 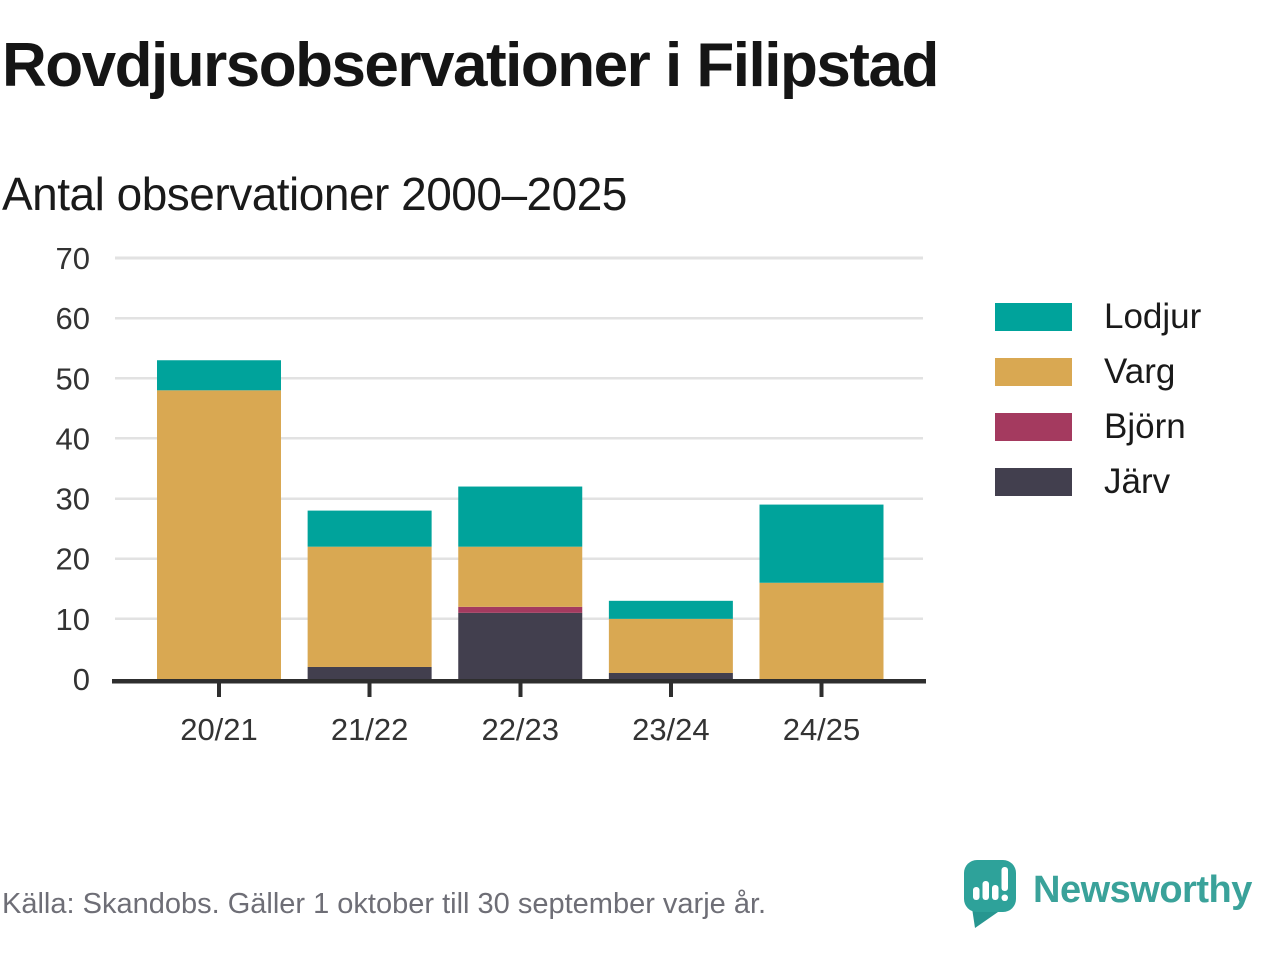 What do you see at coordinates (470, 65) in the screenshot?
I see `chart-title: Rovdjursobservationer i Filipstad` at bounding box center [470, 65].